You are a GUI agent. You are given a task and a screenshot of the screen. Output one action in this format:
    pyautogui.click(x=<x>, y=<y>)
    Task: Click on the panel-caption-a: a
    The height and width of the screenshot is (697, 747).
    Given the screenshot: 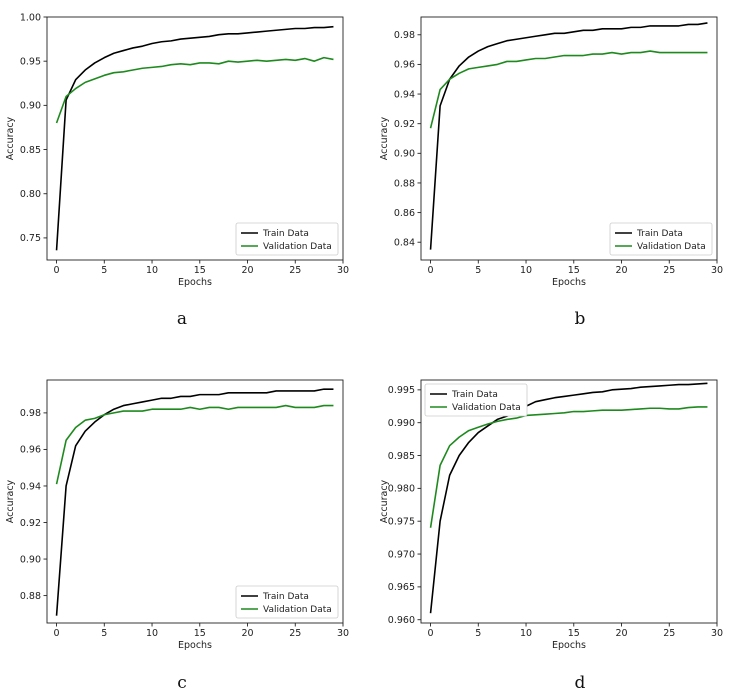 What is the action you would take?
    pyautogui.click(x=182, y=319)
    